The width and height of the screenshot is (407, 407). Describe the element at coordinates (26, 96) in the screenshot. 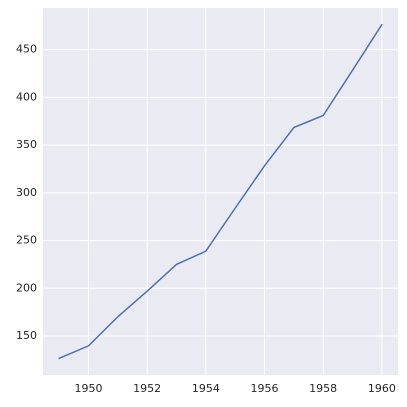

I see `y-tick-label: 400` at that location.